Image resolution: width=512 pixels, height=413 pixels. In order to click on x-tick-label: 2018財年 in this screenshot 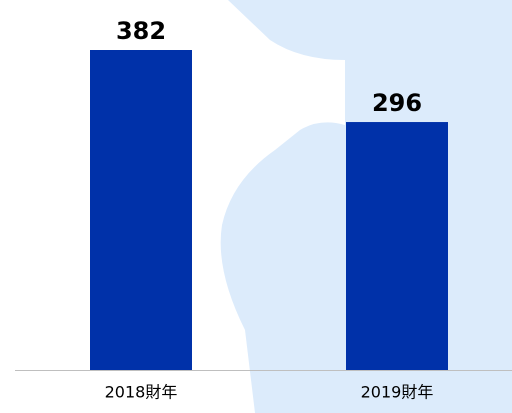, I will do `click(141, 392)`.